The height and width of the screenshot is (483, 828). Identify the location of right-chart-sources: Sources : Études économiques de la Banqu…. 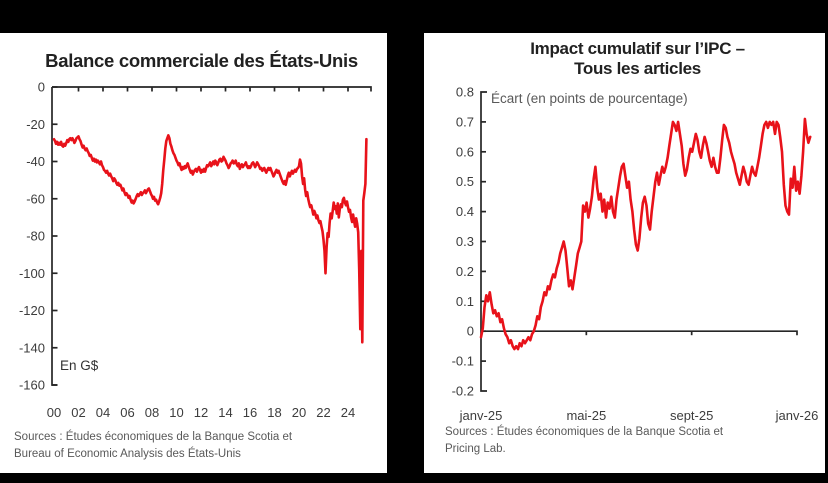
(584, 441).